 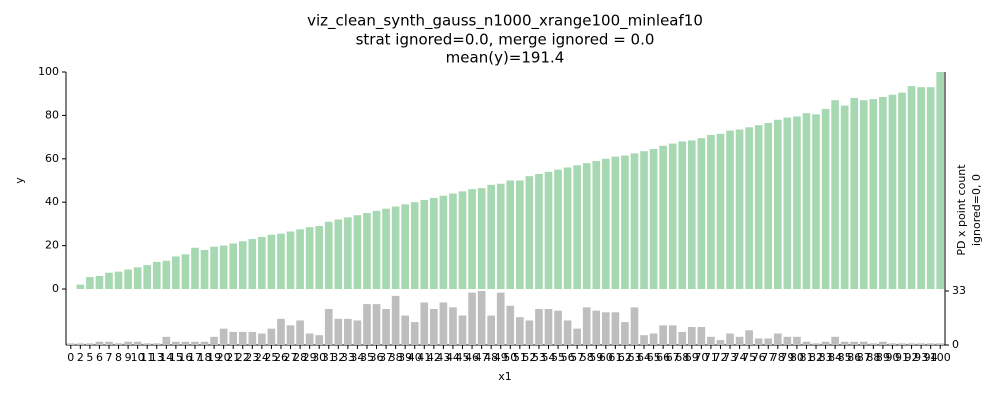 What do you see at coordinates (434, 357) in the screenshot?
I see `x-tick-label: 42` at bounding box center [434, 357].